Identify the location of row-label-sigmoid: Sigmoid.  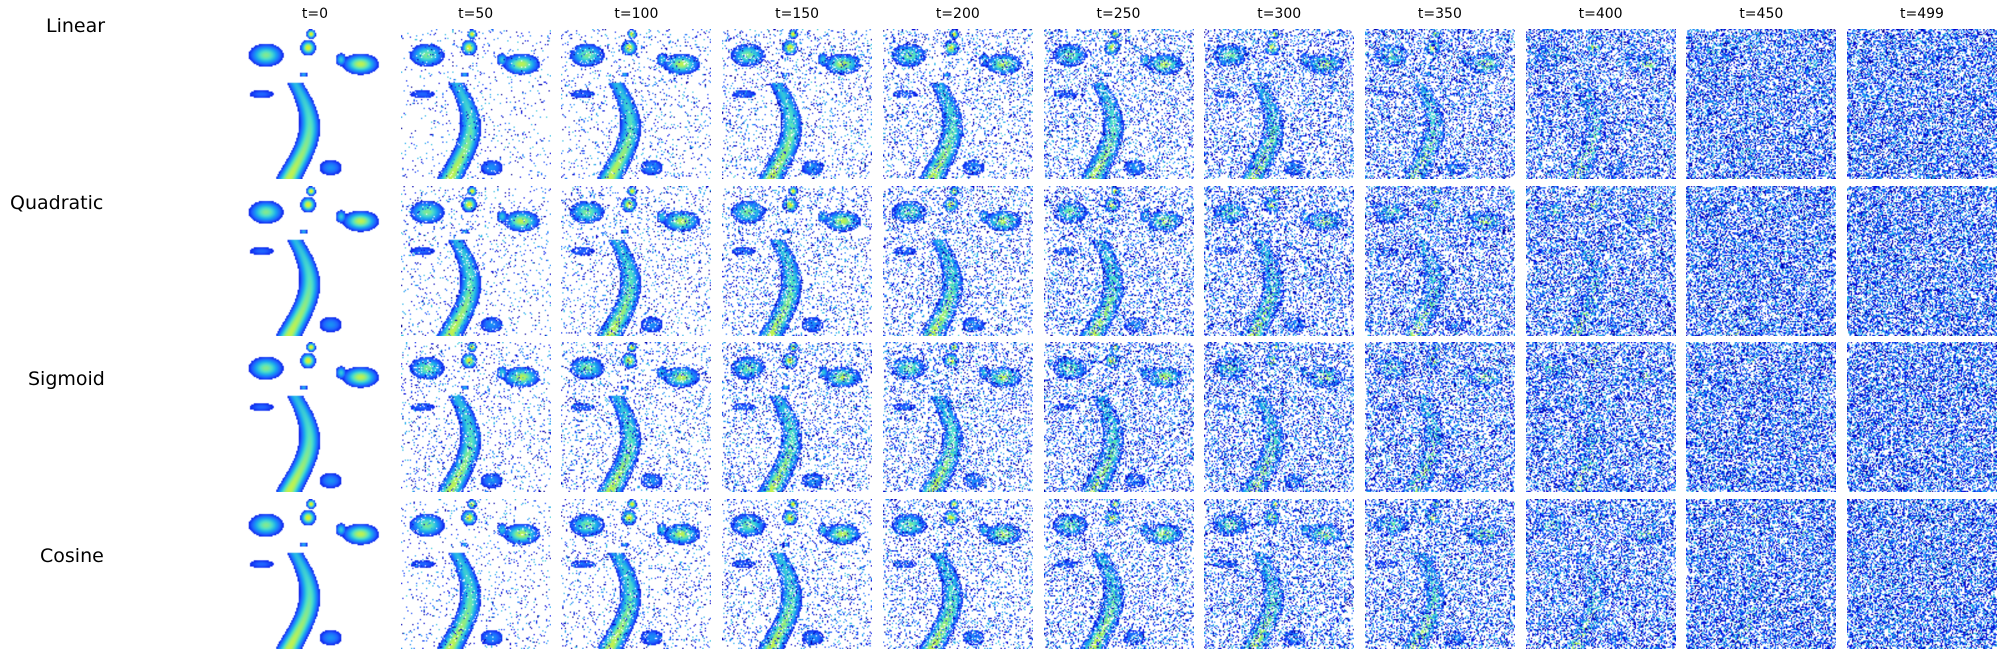
(66, 379).